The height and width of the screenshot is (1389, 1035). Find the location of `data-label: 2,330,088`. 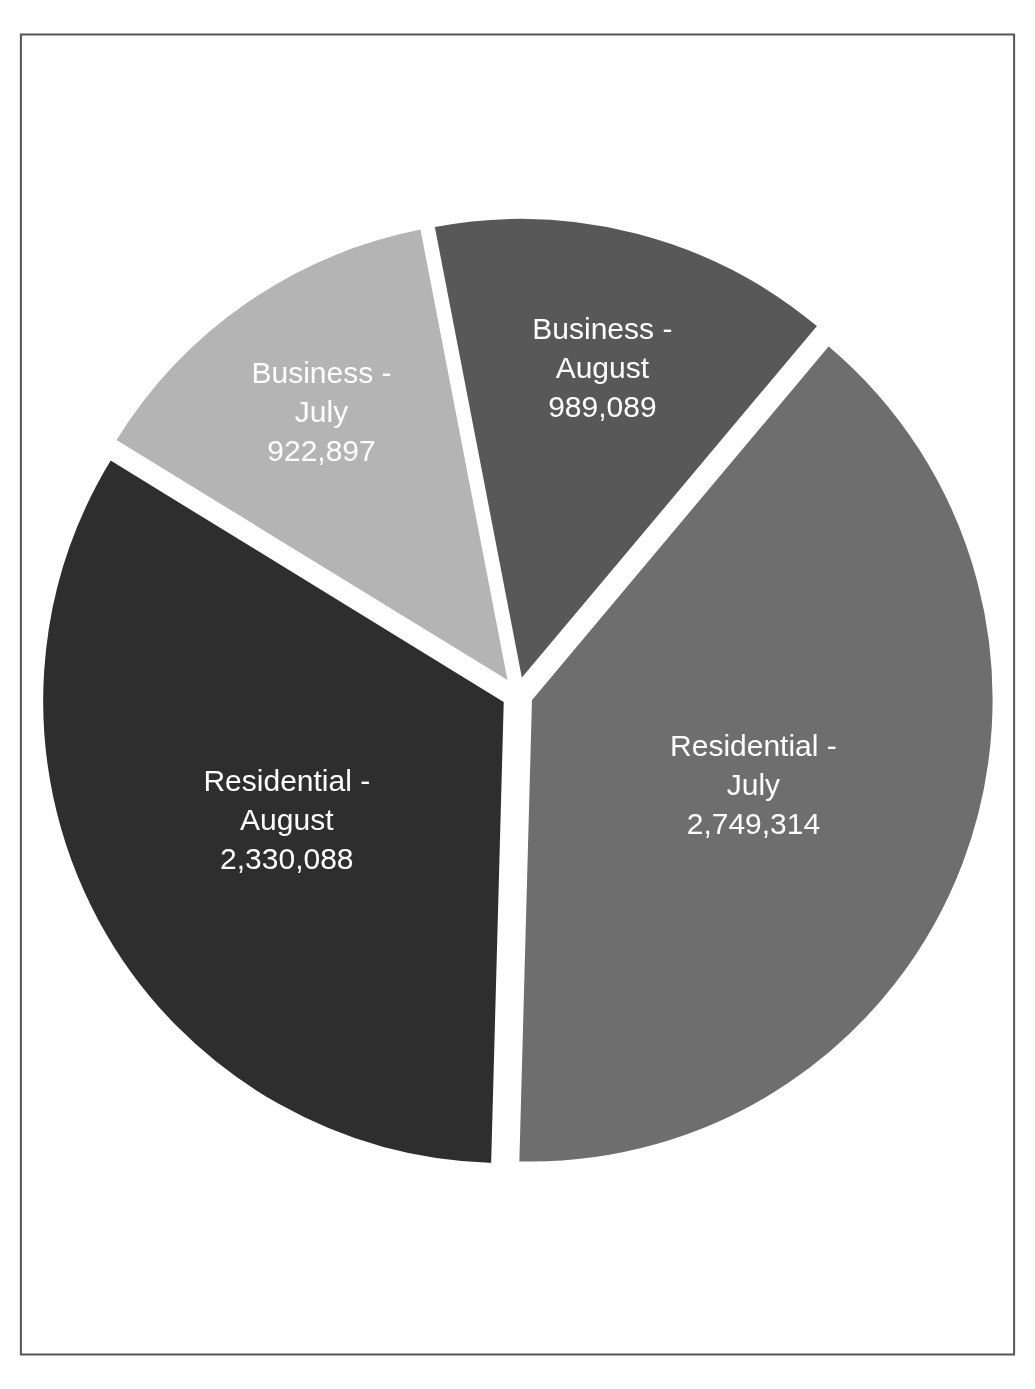

data-label: 2,330,088 is located at coordinates (287, 858).